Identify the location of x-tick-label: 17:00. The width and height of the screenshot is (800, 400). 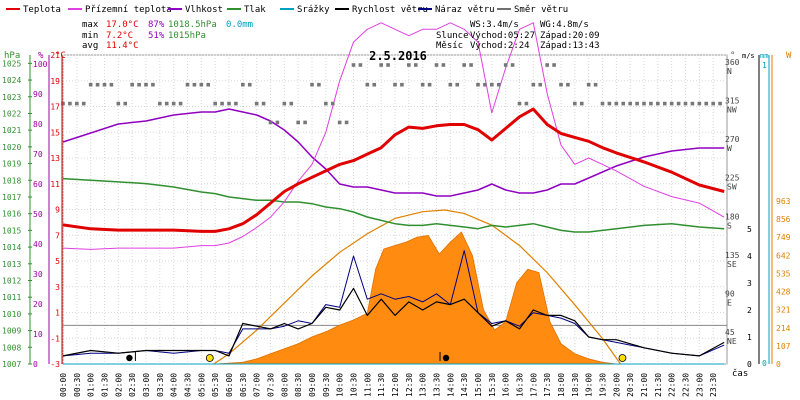
(533, 385).